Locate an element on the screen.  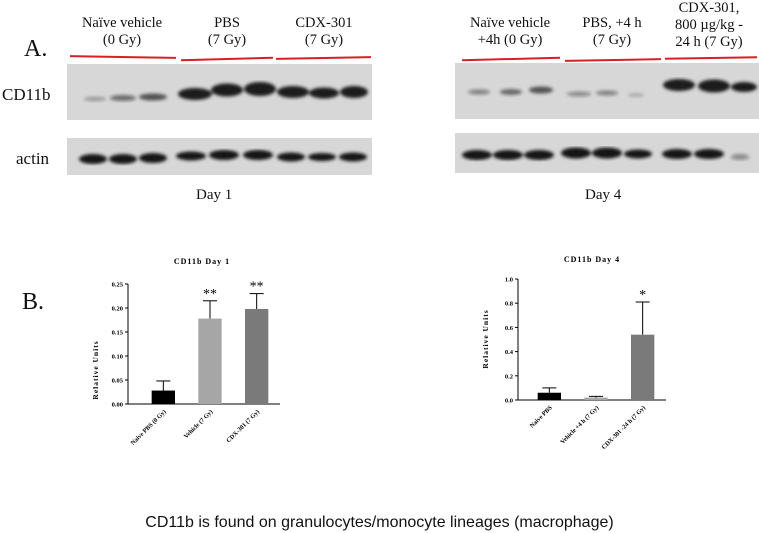
day4-group-2-line1: PBS, +4 h is located at coordinates (612, 23).